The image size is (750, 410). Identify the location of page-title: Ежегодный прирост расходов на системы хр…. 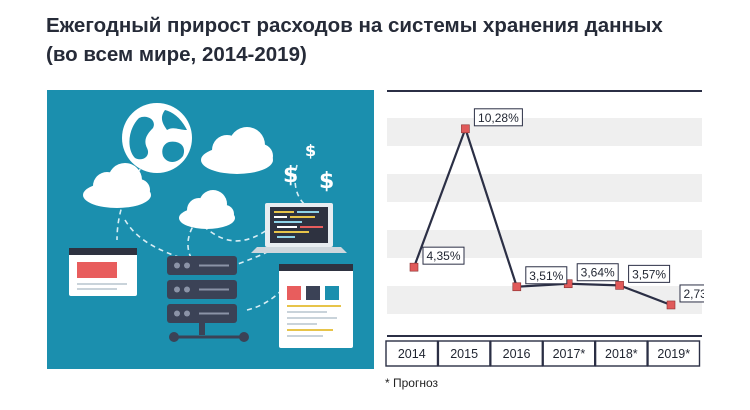
(391, 40).